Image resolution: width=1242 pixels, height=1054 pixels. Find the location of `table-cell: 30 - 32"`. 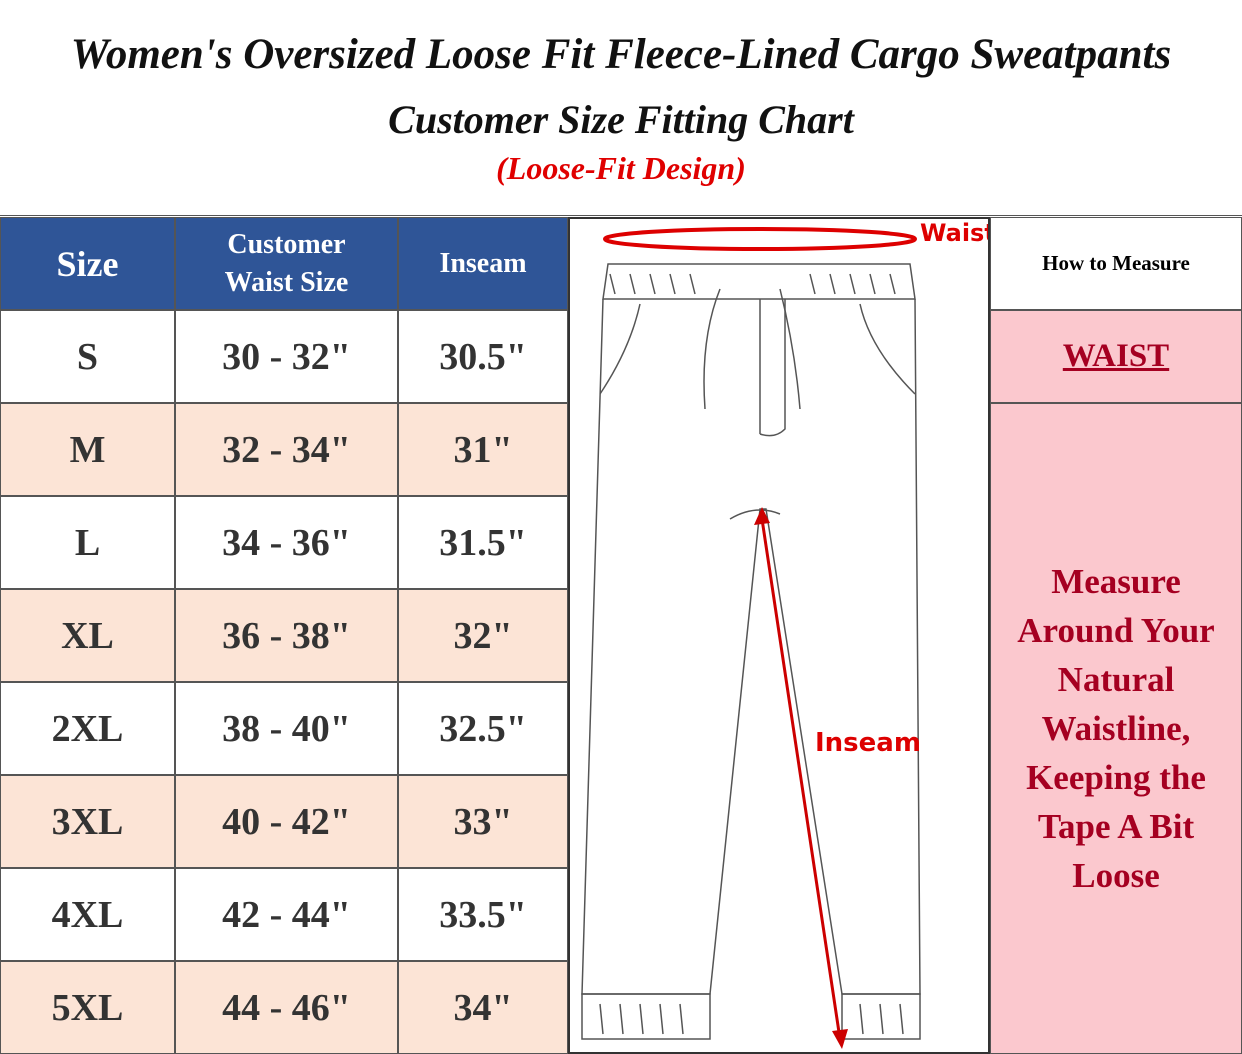

table-cell: 30 - 32" is located at coordinates (286, 356).